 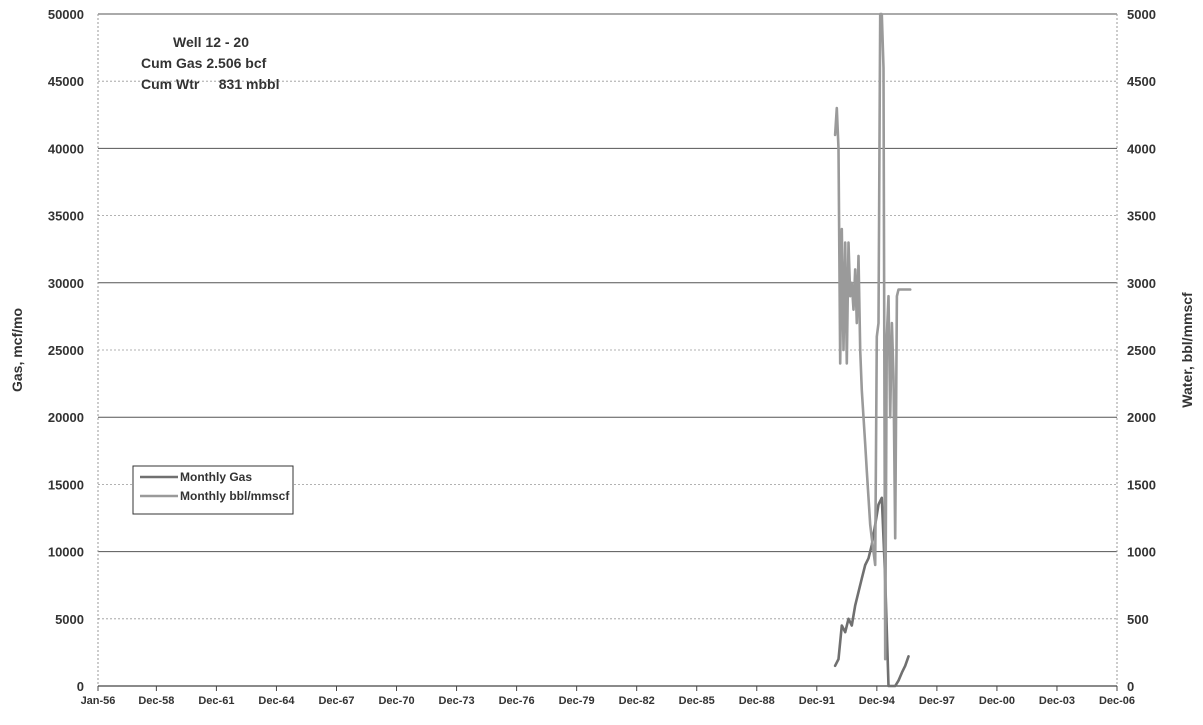 I want to click on annotation-text: Cum Gas 2.506 bcf, so click(x=204, y=63).